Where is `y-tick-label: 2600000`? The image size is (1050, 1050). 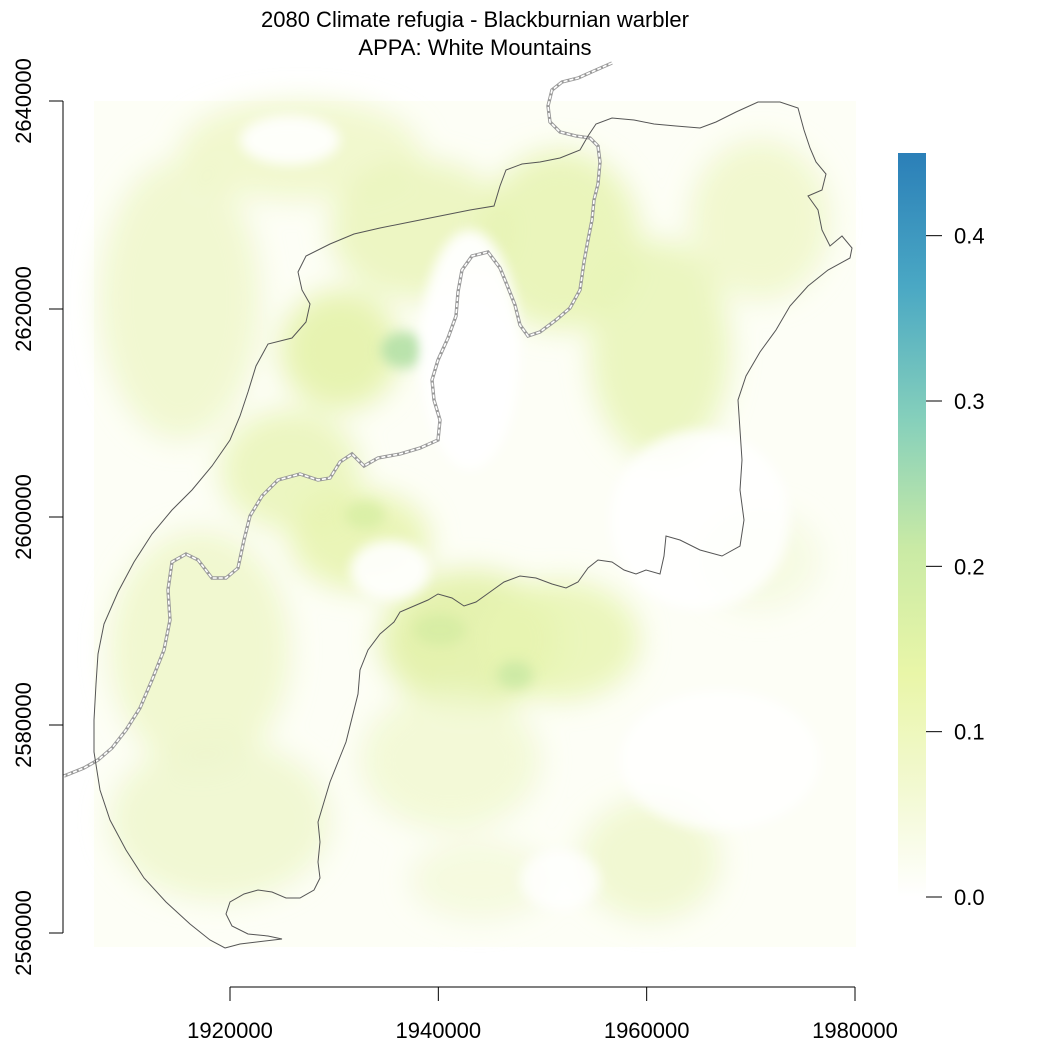 y-tick-label: 2600000 is located at coordinates (23, 517).